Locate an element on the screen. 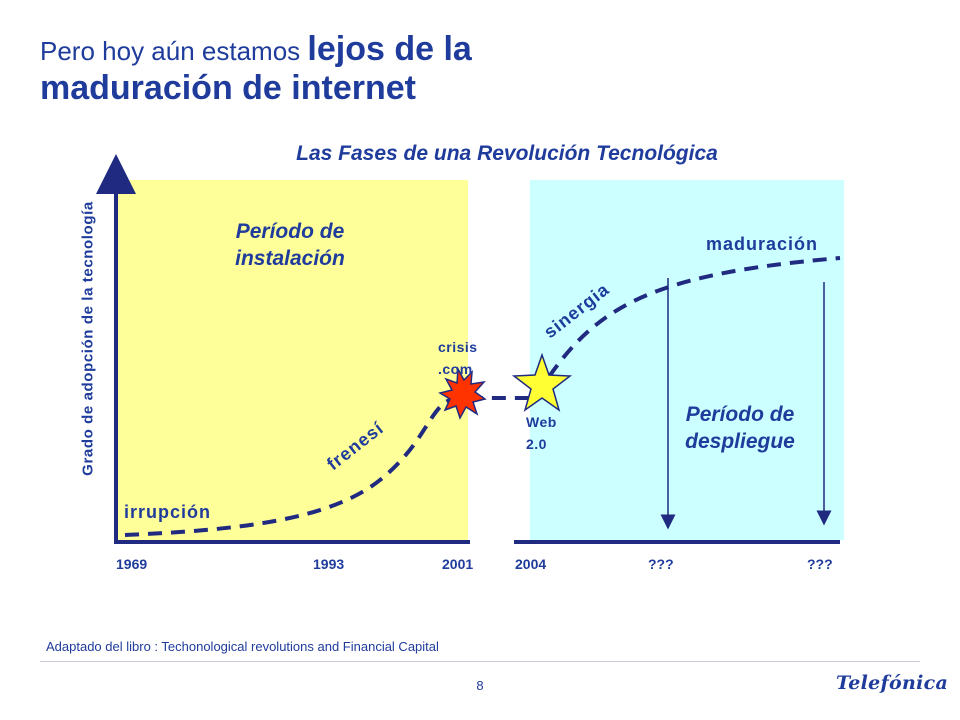 The width and height of the screenshot is (960, 720). deployment-period-label: Período de despliegue is located at coordinates (740, 428).